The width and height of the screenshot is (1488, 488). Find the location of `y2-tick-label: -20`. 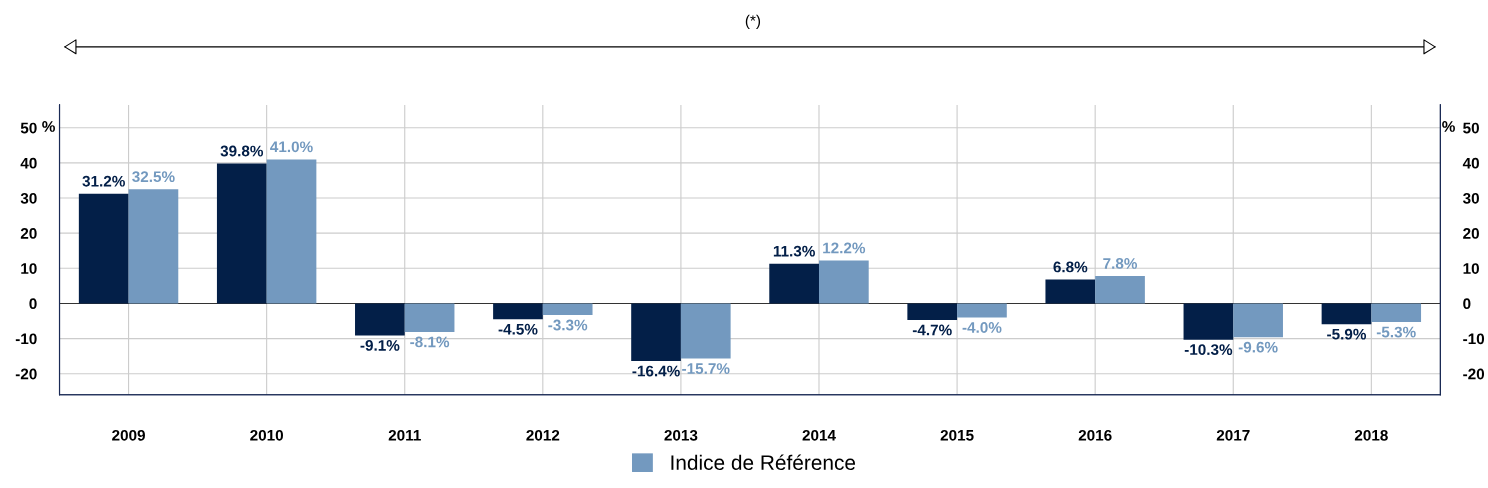

y2-tick-label: -20 is located at coordinates (1474, 374).